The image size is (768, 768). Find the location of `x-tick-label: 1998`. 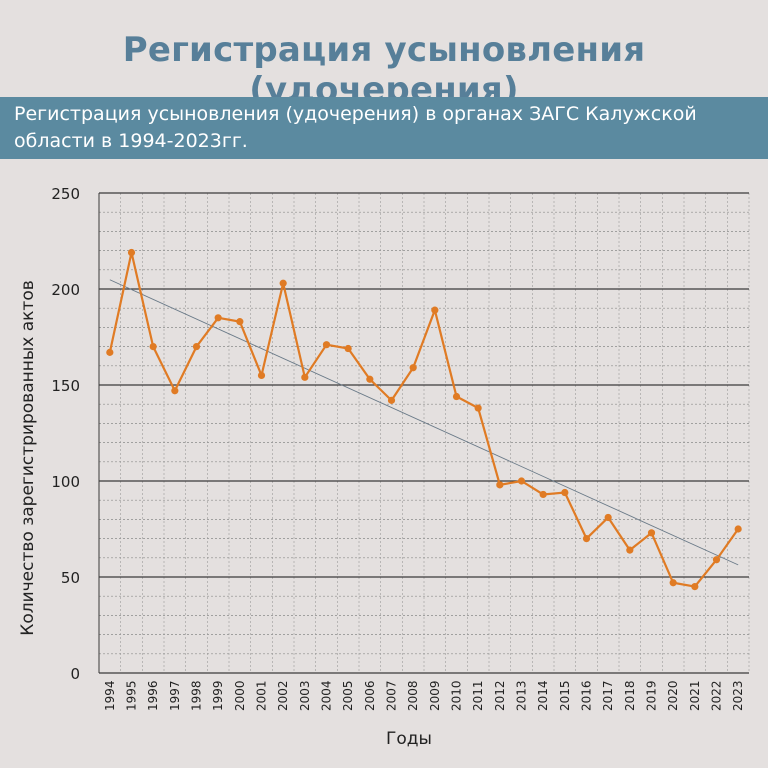

x-tick-label: 1998 is located at coordinates (197, 695).